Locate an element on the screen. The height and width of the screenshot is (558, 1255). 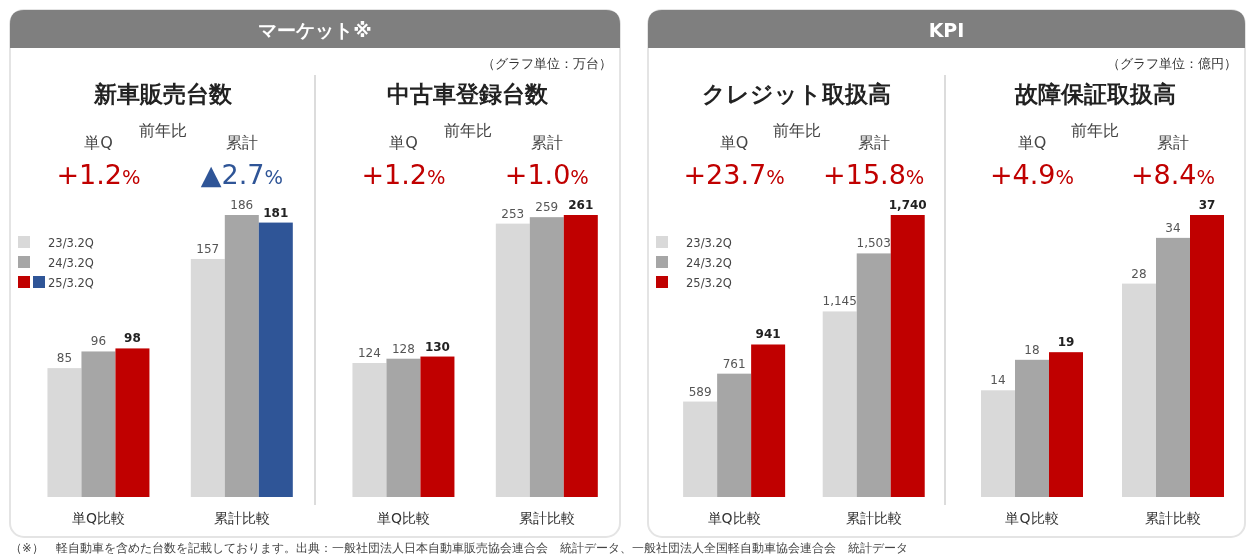
text: （グラフ単位：万台） is located at coordinates (547, 63).